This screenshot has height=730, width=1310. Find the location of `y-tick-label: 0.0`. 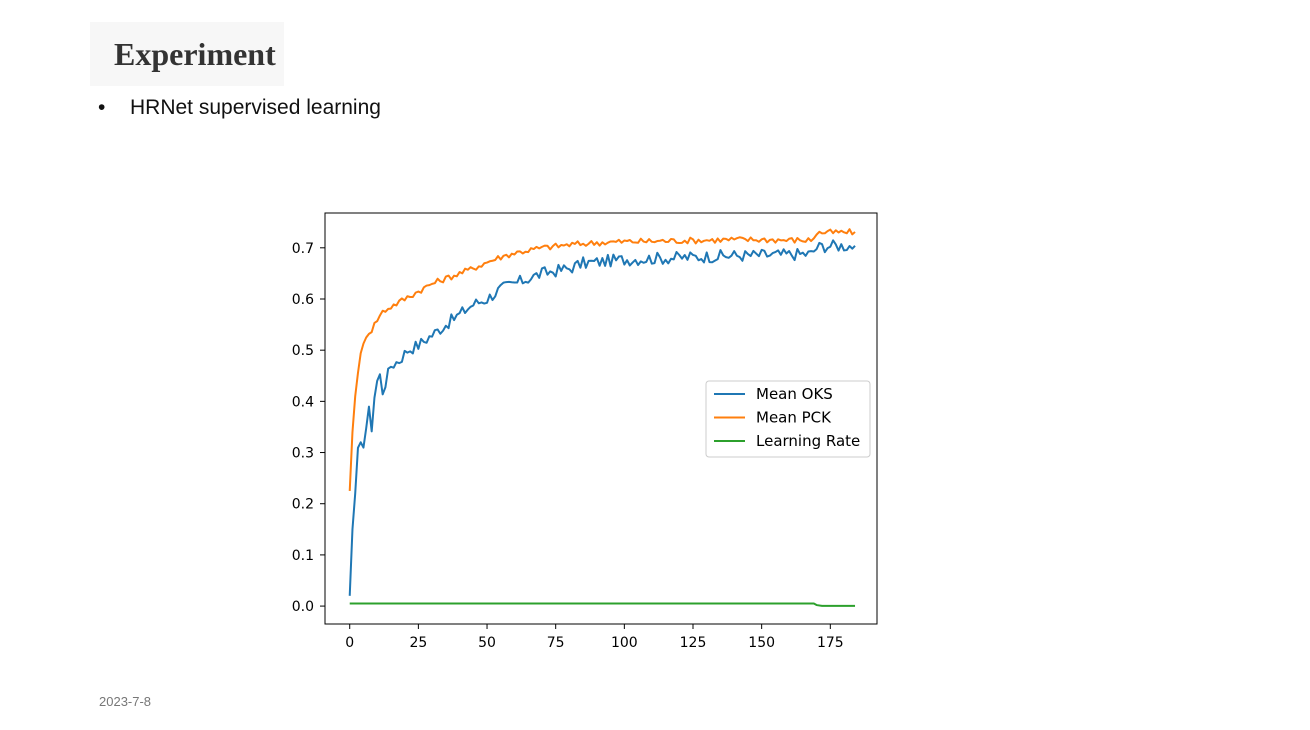

y-tick-label: 0.0 is located at coordinates (303, 607).